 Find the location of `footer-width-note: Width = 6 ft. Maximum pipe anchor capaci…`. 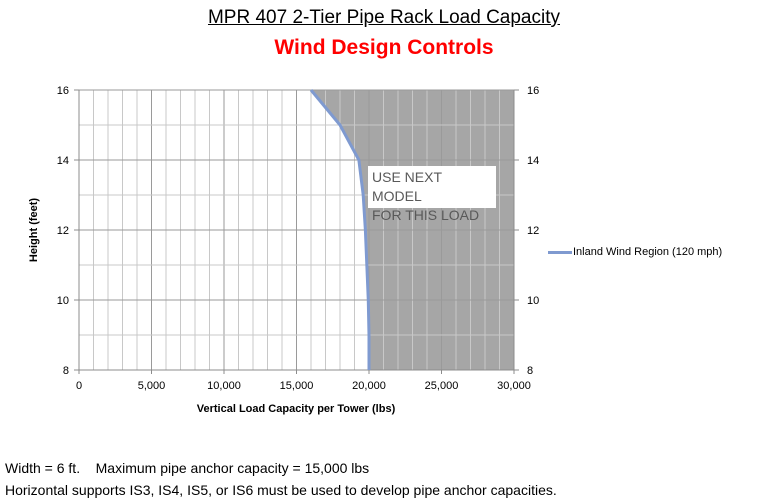

footer-width-note: Width = 6 ft. Maximum pipe anchor capaci… is located at coordinates (187, 468).